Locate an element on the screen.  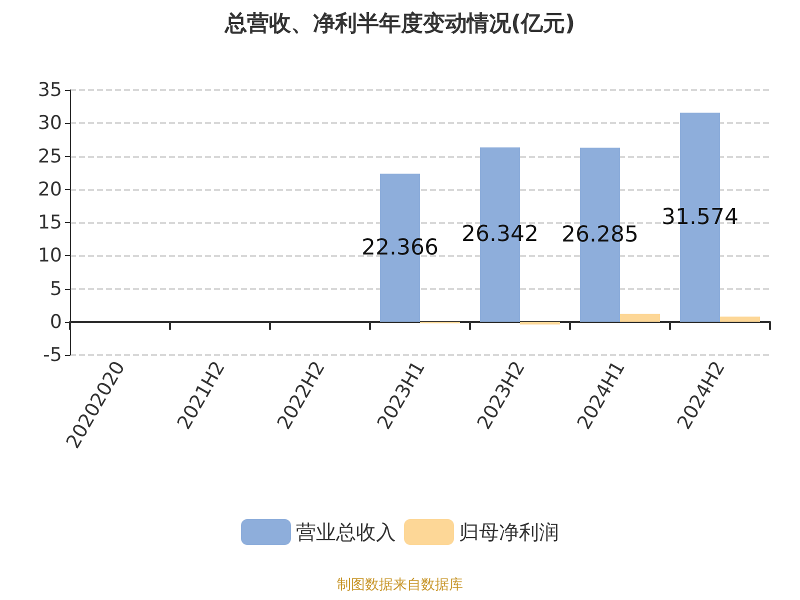
legend-label: 营业总收入 is located at coordinates (346, 532).